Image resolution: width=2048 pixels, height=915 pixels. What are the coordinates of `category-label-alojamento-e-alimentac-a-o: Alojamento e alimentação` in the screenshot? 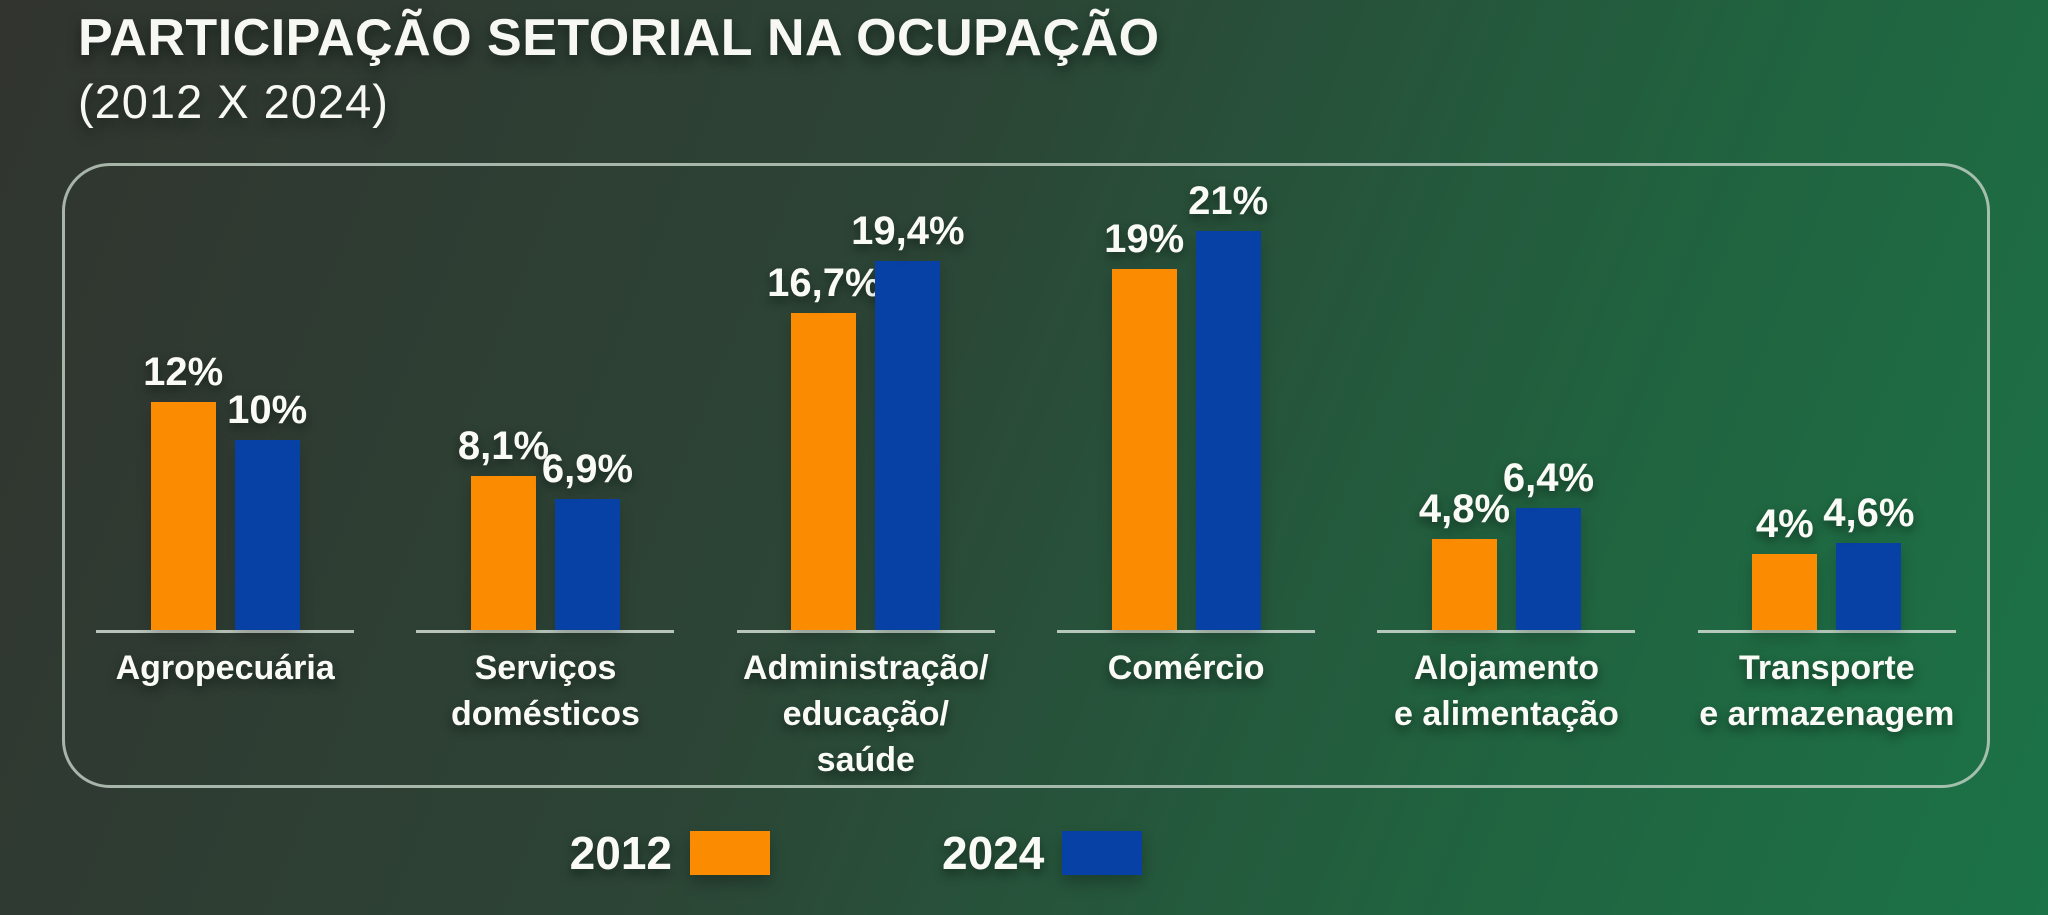 It's located at (1506, 691).